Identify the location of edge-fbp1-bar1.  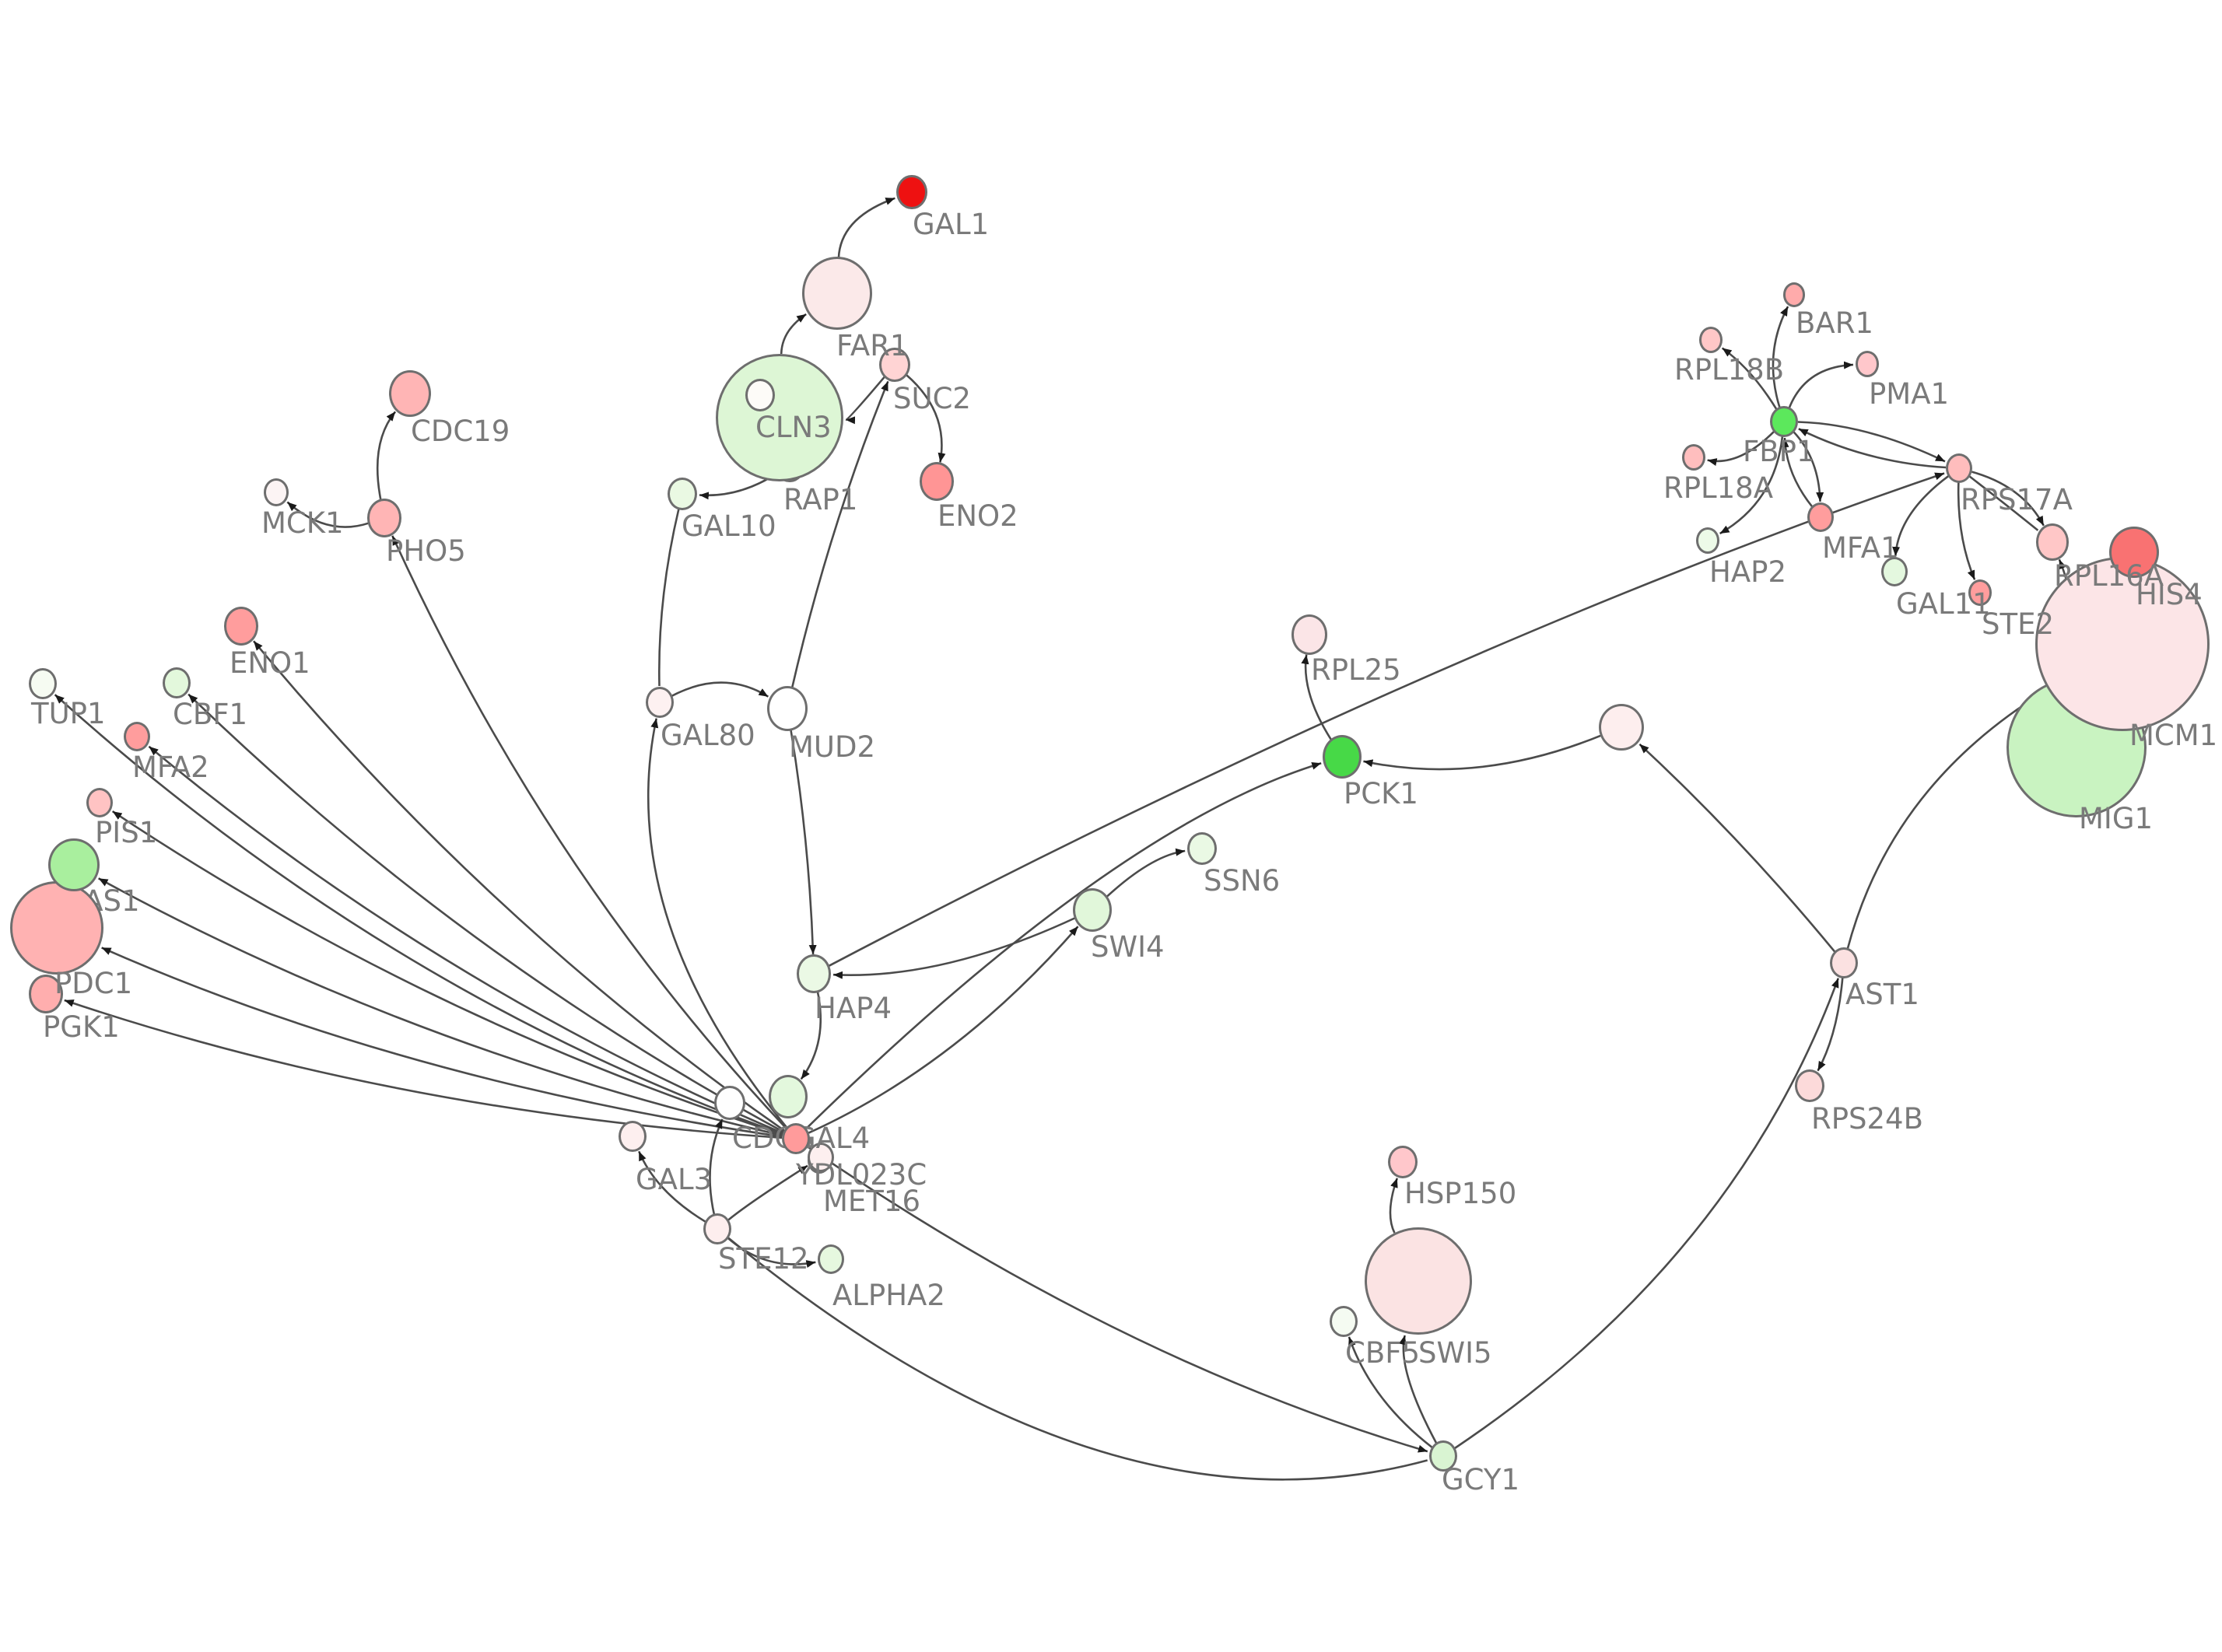
(1780, 357).